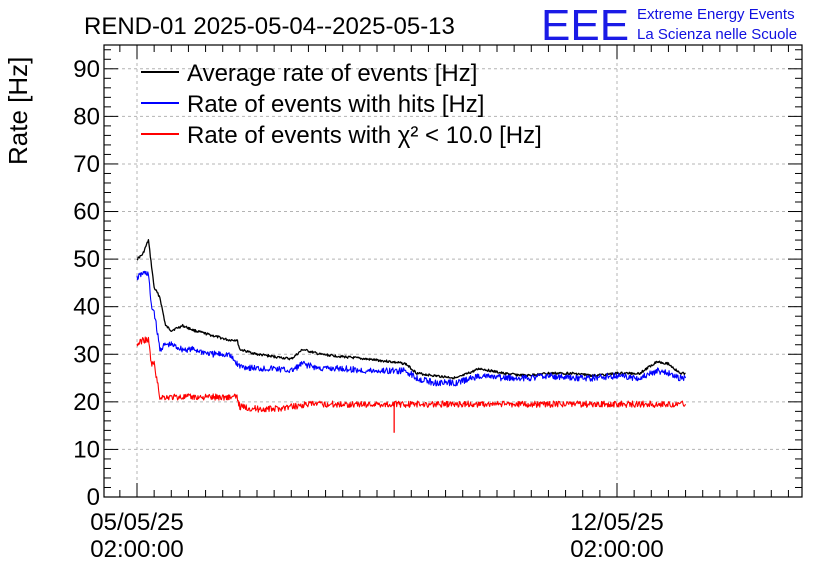 This screenshot has height=572, width=836. Describe the element at coordinates (585, 25) in the screenshot. I see `eee-logo-mark: EEE` at that location.